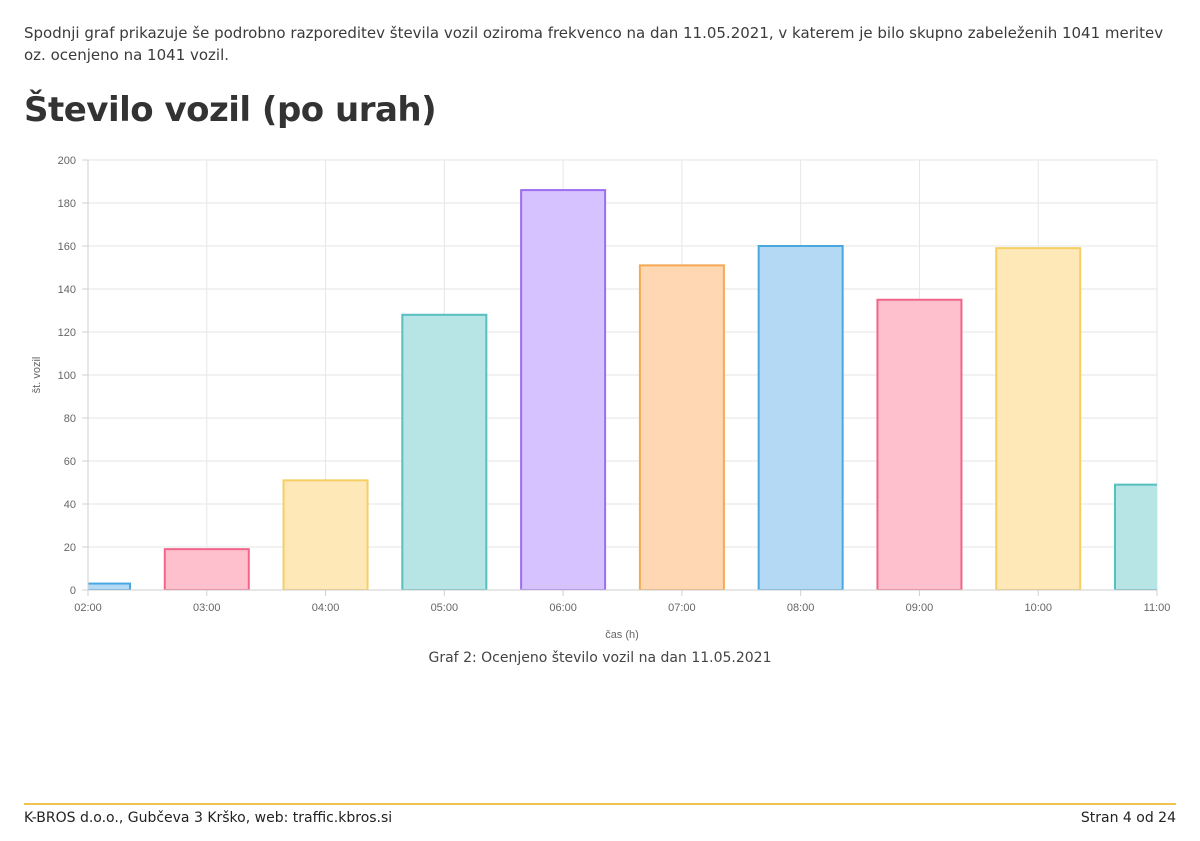 This screenshot has height=841, width=1200. What do you see at coordinates (230, 110) in the screenshot?
I see `page-title: Število vozil (po urah)` at bounding box center [230, 110].